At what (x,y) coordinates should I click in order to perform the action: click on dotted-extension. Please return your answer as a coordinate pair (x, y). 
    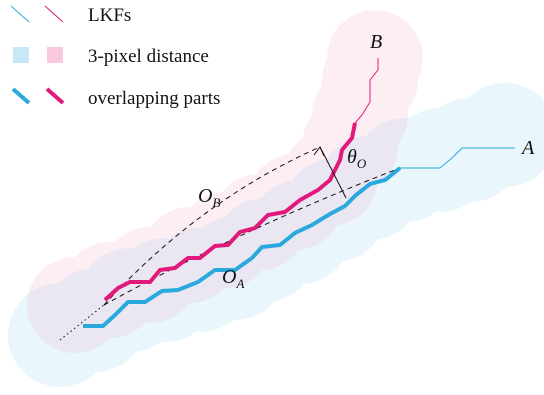
    Looking at the image, I should click on (82, 322).